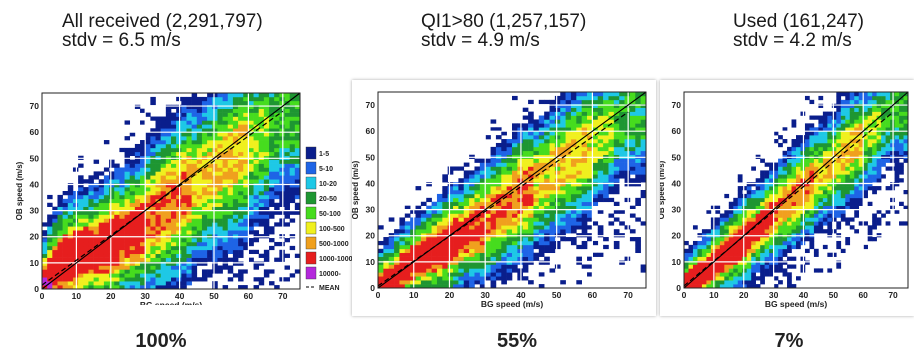 The height and width of the screenshot is (356, 914). Describe the element at coordinates (503, 199) in the screenshot. I see `mean-line` at that location.